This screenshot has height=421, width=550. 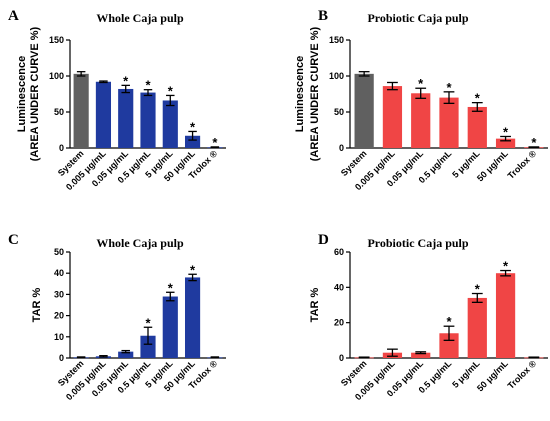 I want to click on y-tick-label: 60, so click(x=339, y=252).